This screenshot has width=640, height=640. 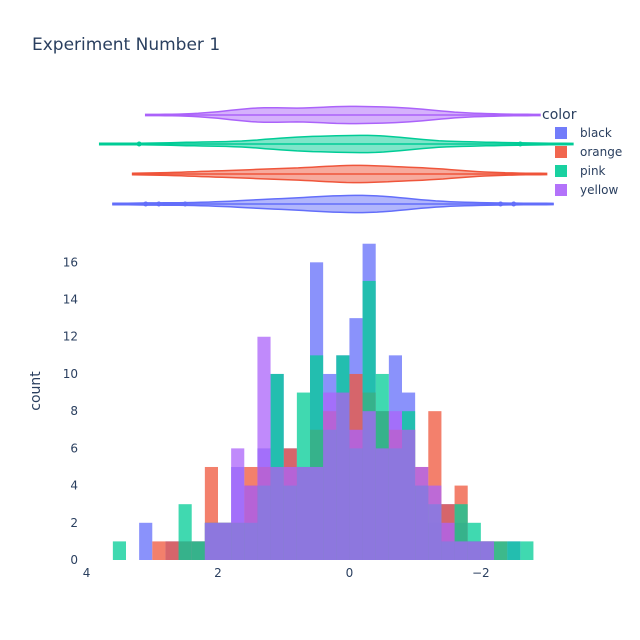 What do you see at coordinates (350, 573) in the screenshot?
I see `x-tick-label: 0` at bounding box center [350, 573].